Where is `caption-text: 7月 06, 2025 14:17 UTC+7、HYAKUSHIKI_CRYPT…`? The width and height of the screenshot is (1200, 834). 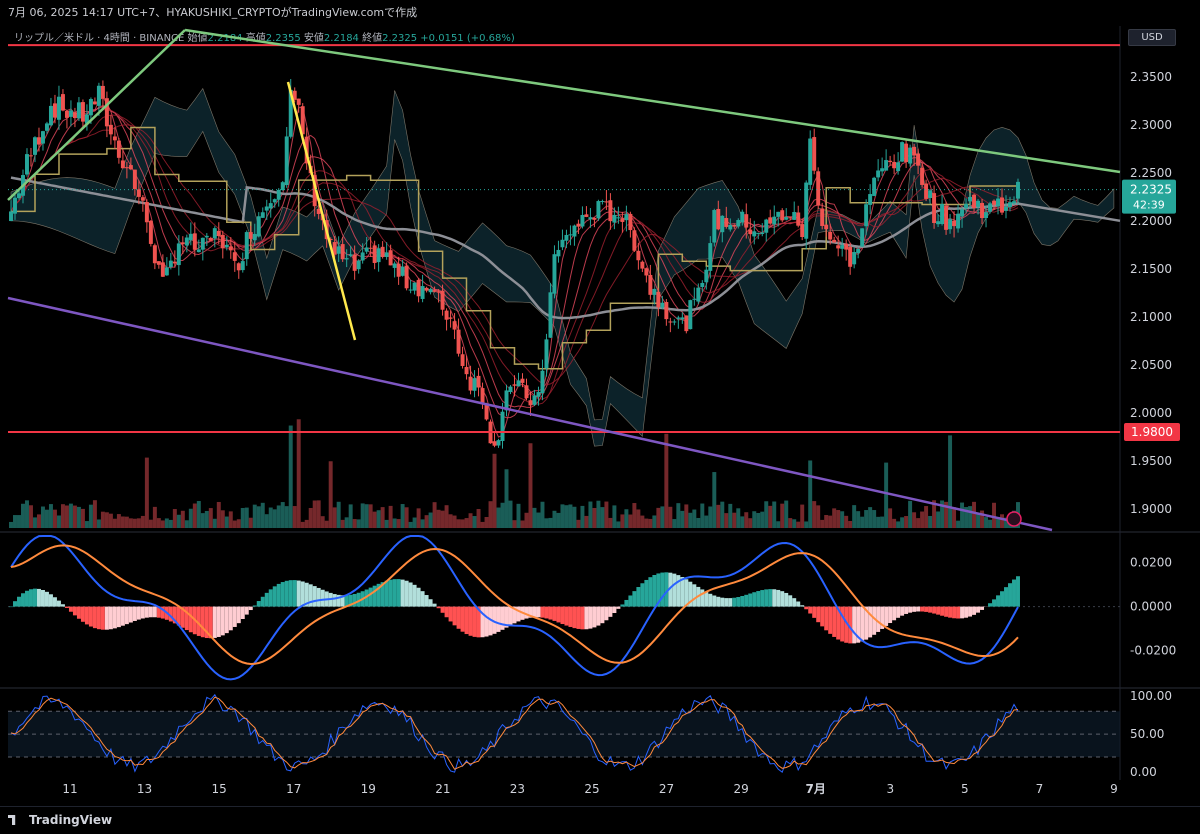
caption-text: 7月 06, 2025 14:17 UTC+7、HYAKUSHIKI_CRYPT… is located at coordinates (212, 12).